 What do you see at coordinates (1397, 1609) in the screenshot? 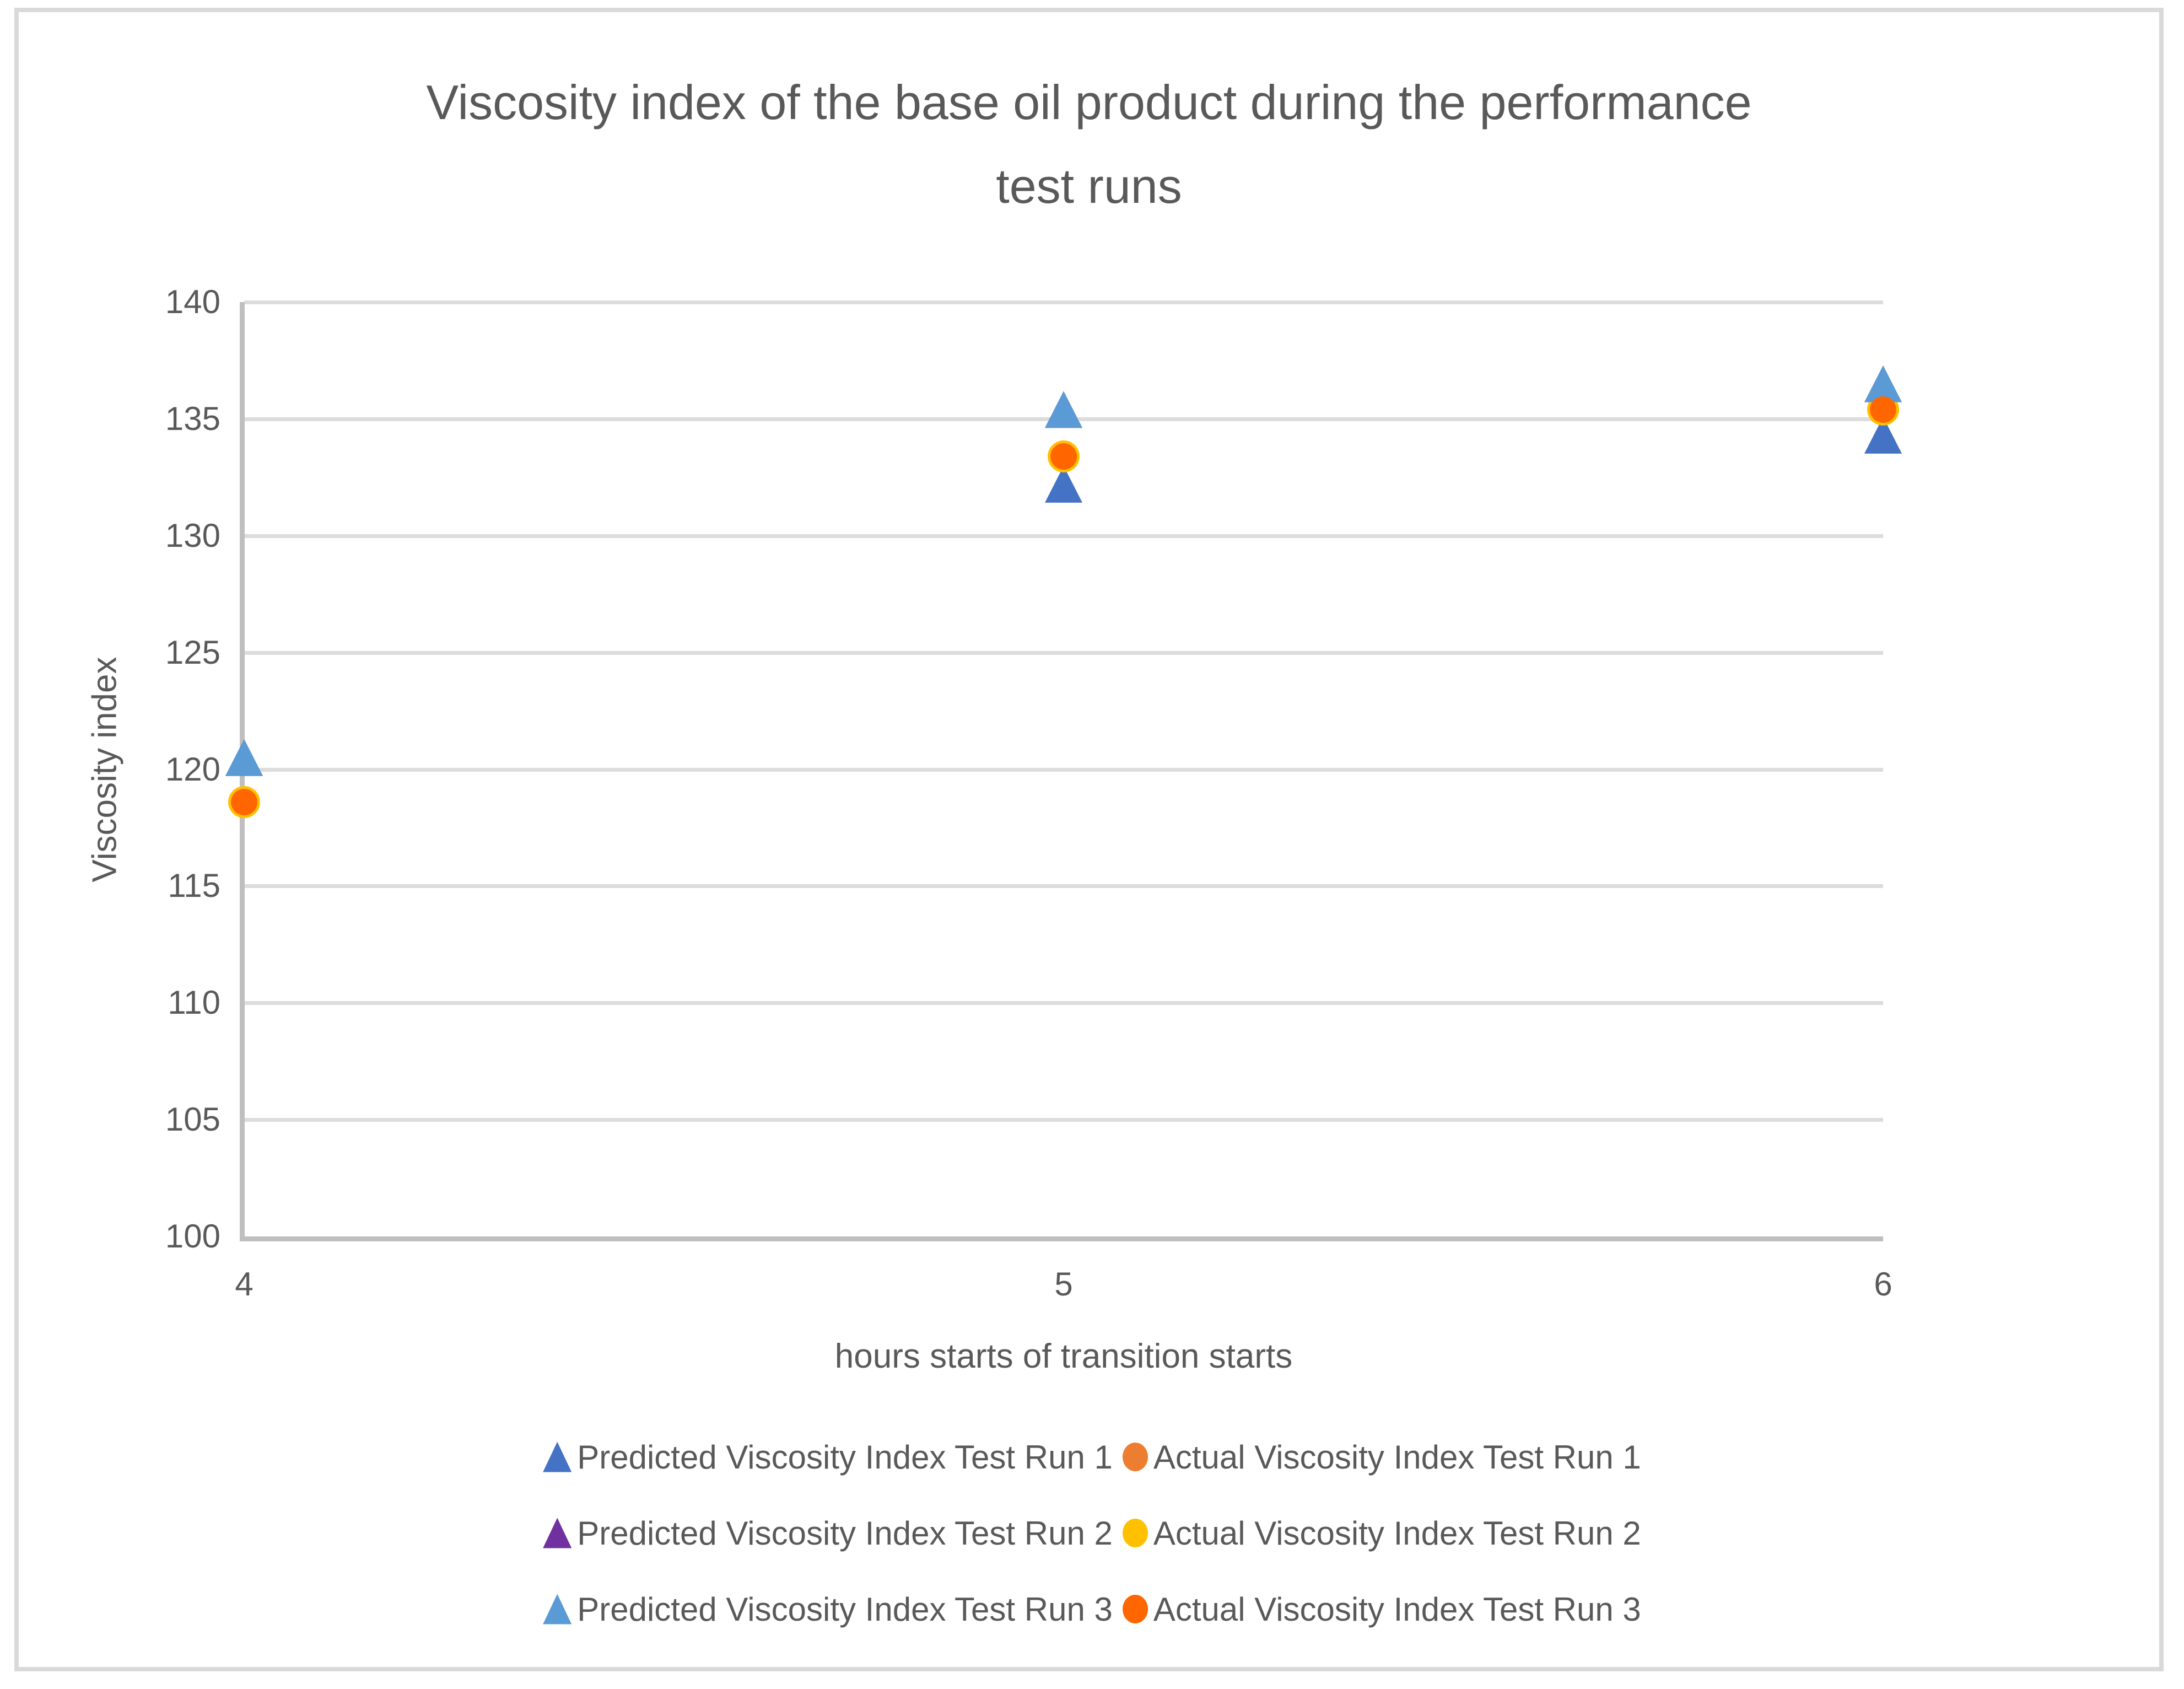
I see `legend-item-label: Actual Viscosity Index Test Run 3` at bounding box center [1397, 1609].